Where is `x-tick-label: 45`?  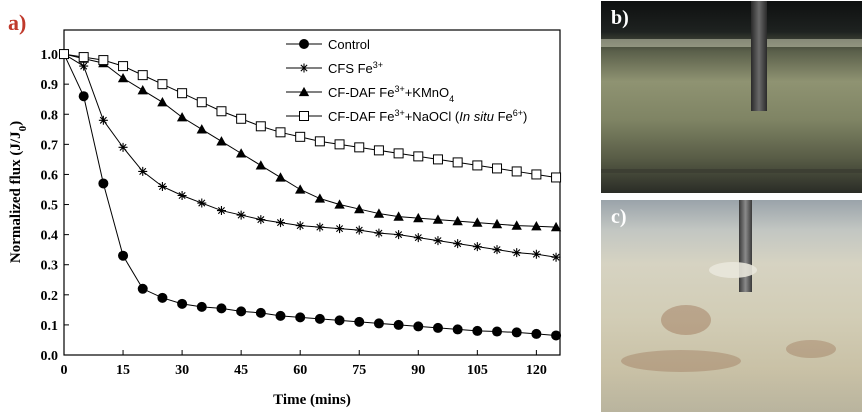
x-tick-label: 45 is located at coordinates (241, 370).